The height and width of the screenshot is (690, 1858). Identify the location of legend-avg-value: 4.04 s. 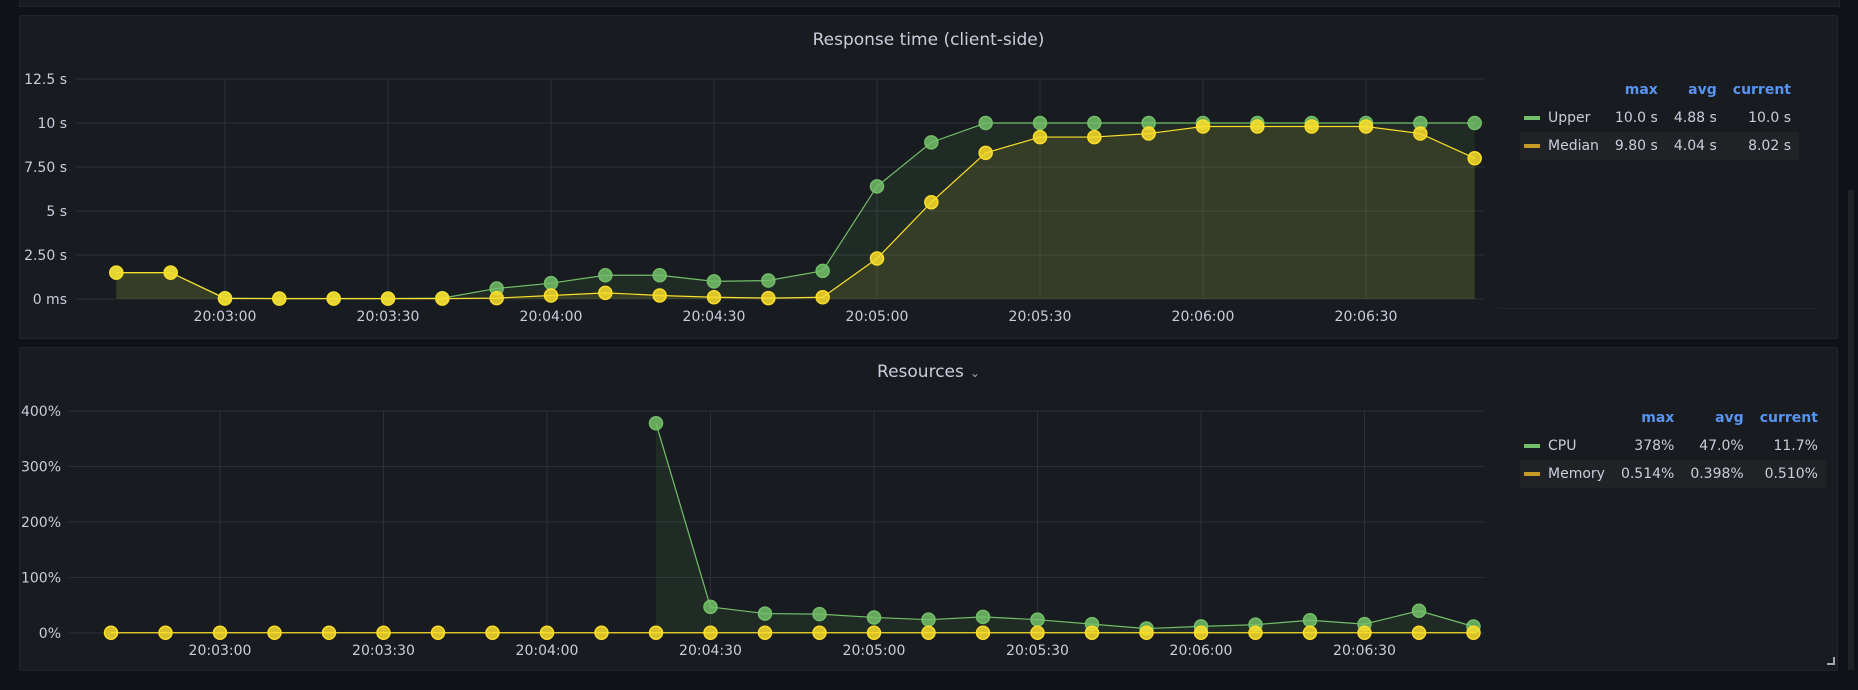
(1695, 146).